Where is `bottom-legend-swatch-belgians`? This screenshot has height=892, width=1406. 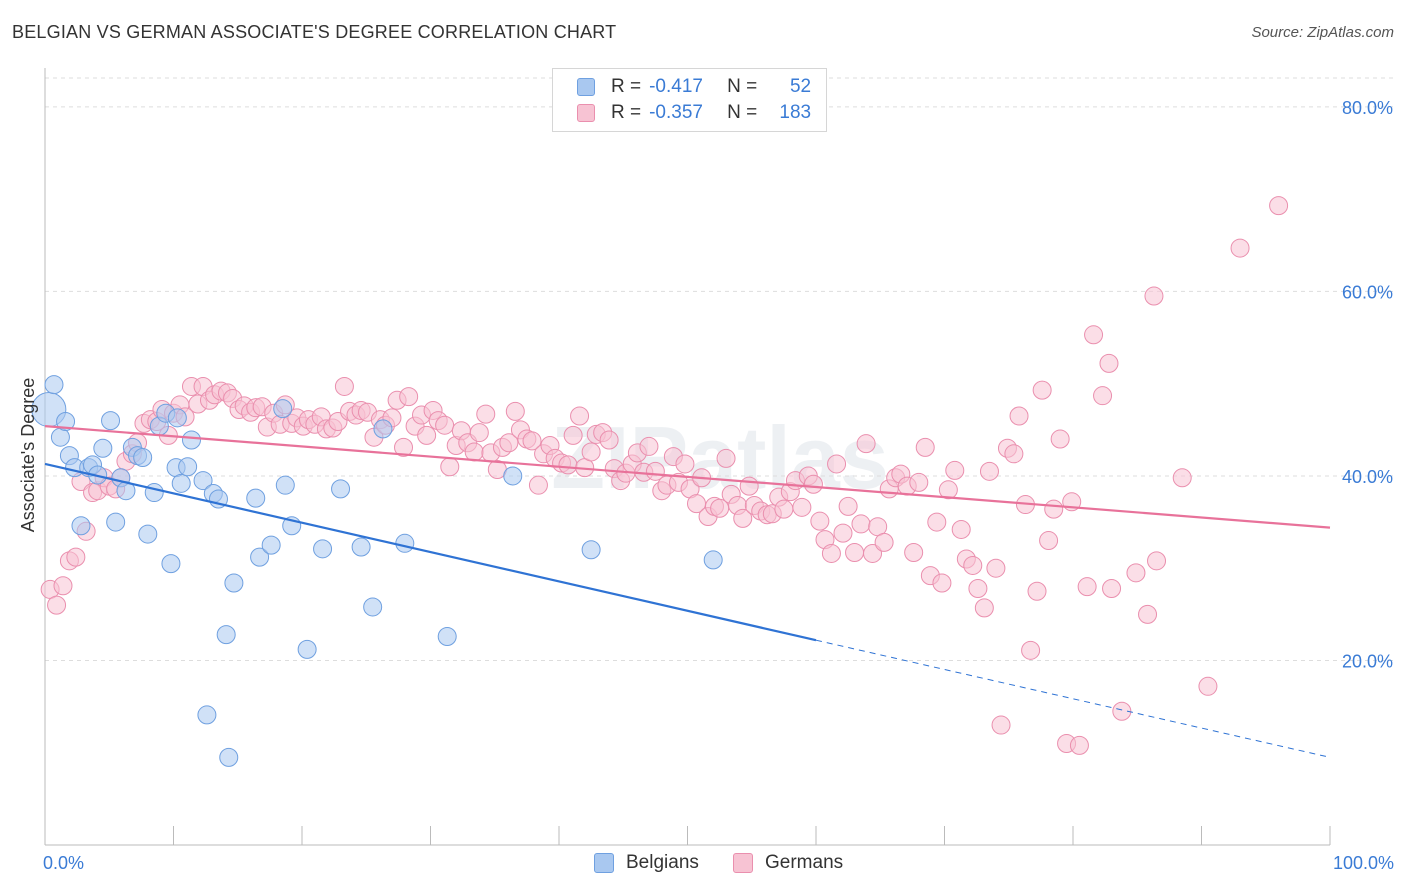 bottom-legend-swatch-belgians is located at coordinates (604, 863).